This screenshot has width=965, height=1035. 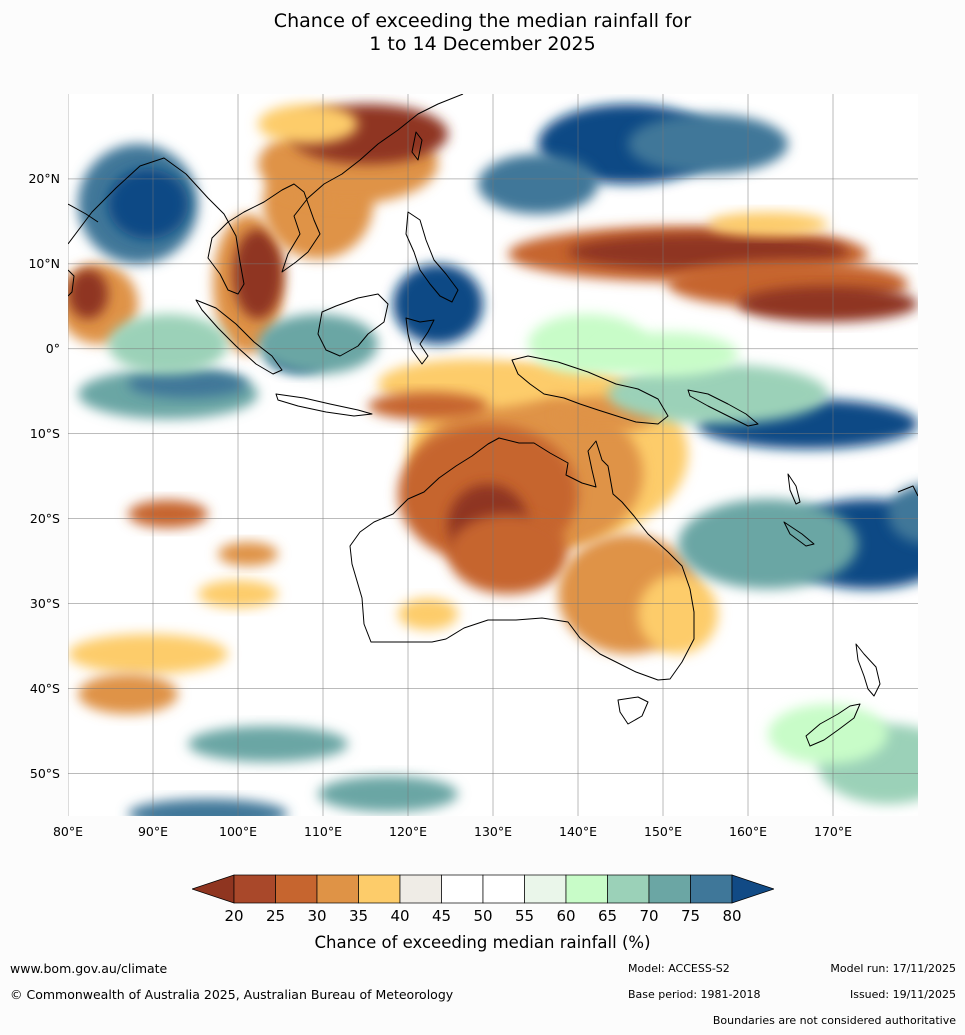 What do you see at coordinates (52, 348) in the screenshot?
I see `lat-label: 0°` at bounding box center [52, 348].